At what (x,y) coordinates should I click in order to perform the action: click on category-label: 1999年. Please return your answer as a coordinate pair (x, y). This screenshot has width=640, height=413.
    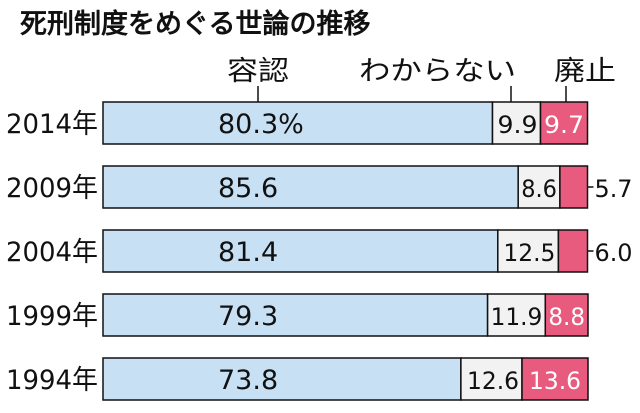
    Looking at the image, I should click on (52, 316).